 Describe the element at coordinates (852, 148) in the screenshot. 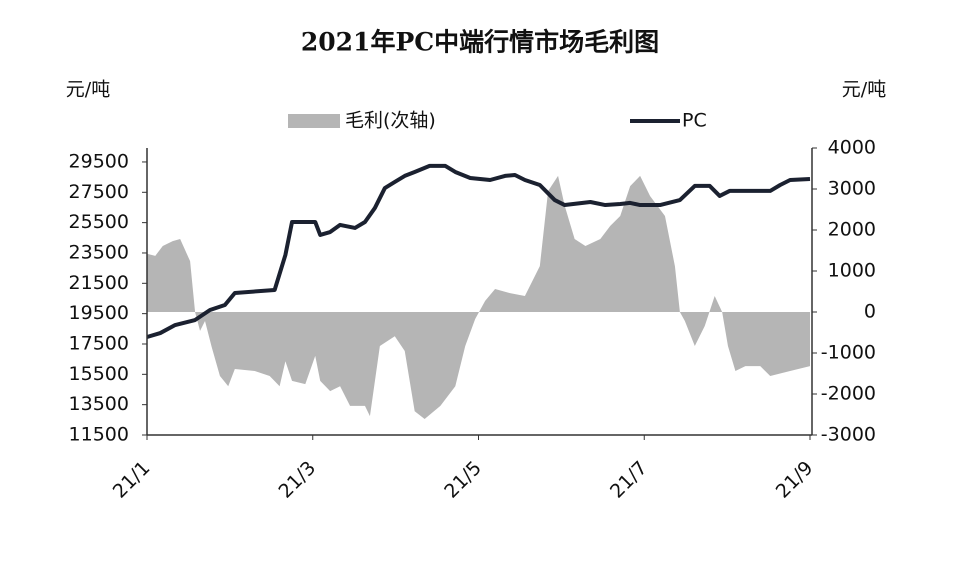

I see `y2-tick-label: 4000` at that location.